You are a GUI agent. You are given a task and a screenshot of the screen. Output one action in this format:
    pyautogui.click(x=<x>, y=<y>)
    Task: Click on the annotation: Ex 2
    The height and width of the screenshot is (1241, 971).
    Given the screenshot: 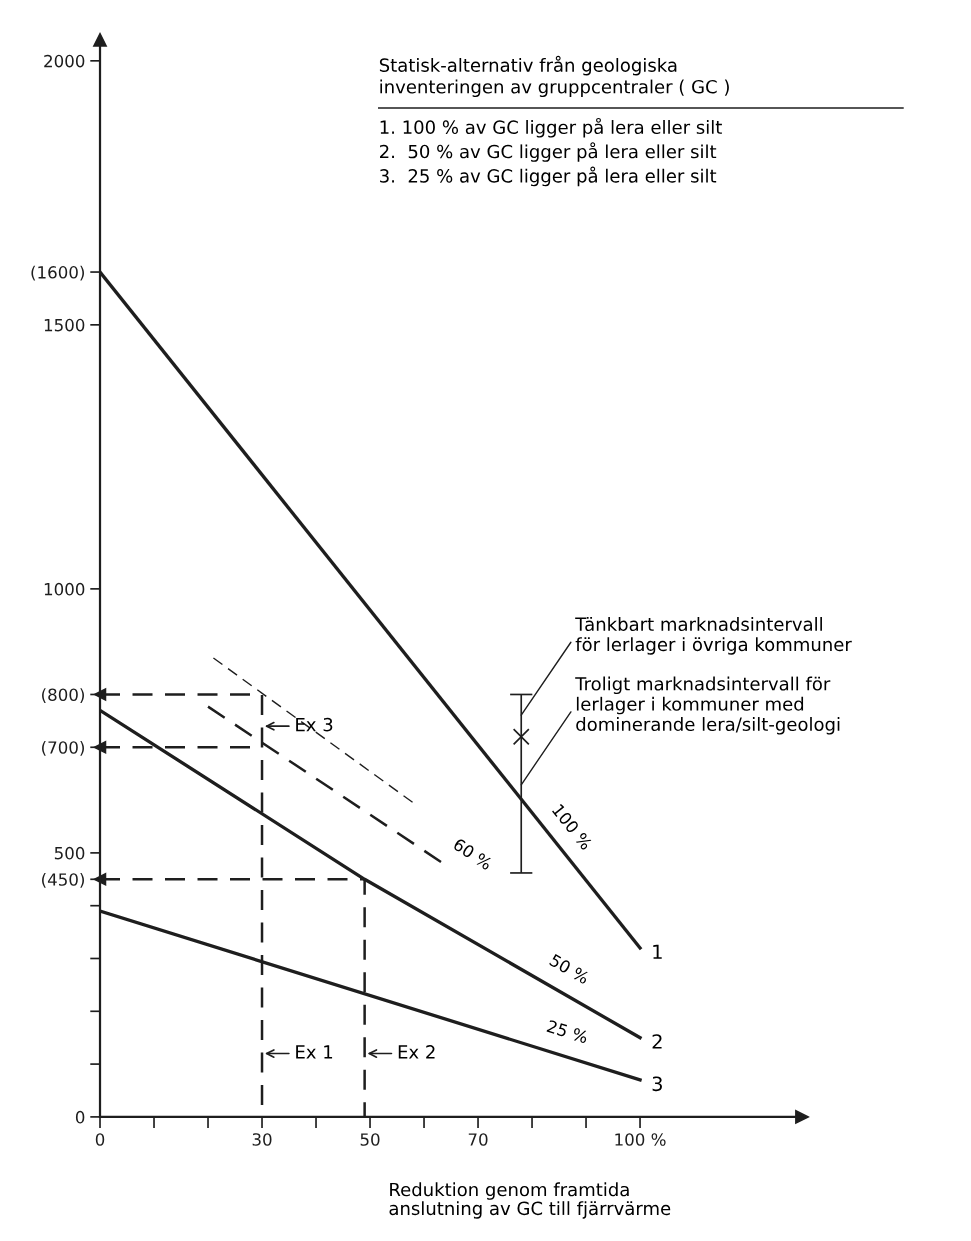 What is the action you would take?
    pyautogui.click(x=416, y=1052)
    